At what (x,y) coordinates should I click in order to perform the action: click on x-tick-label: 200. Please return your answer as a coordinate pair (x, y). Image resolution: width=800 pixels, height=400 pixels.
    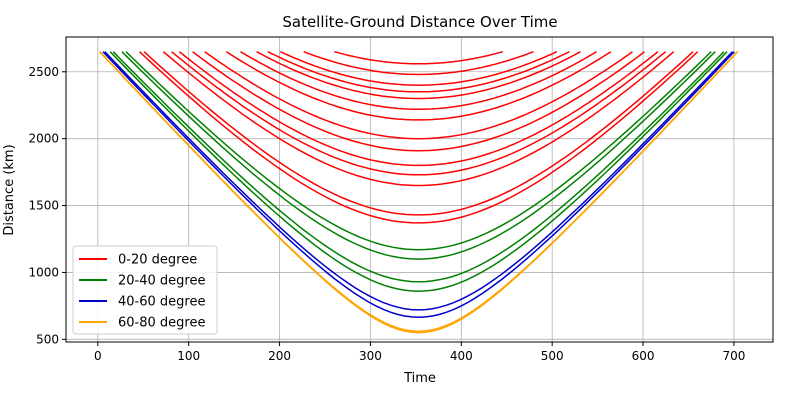
    Looking at the image, I should click on (279, 356).